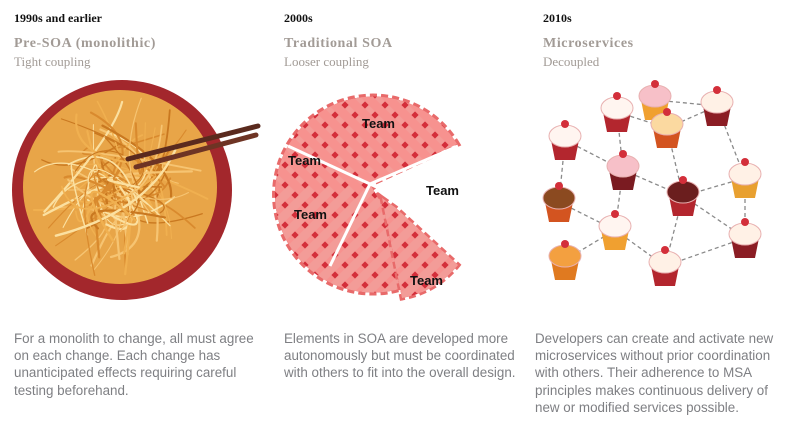  Describe the element at coordinates (326, 61) in the screenshot. I see `column-subtitle: Looser coupling` at that location.